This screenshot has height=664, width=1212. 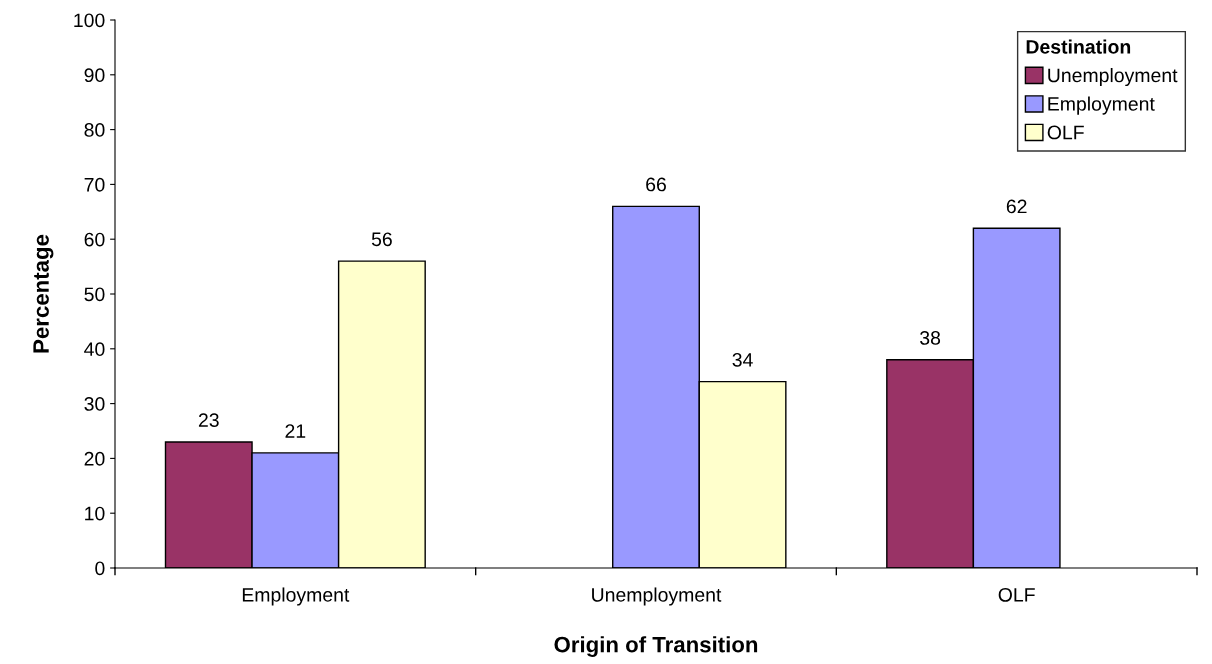 I want to click on y-tick-label: 100, so click(x=89, y=20).